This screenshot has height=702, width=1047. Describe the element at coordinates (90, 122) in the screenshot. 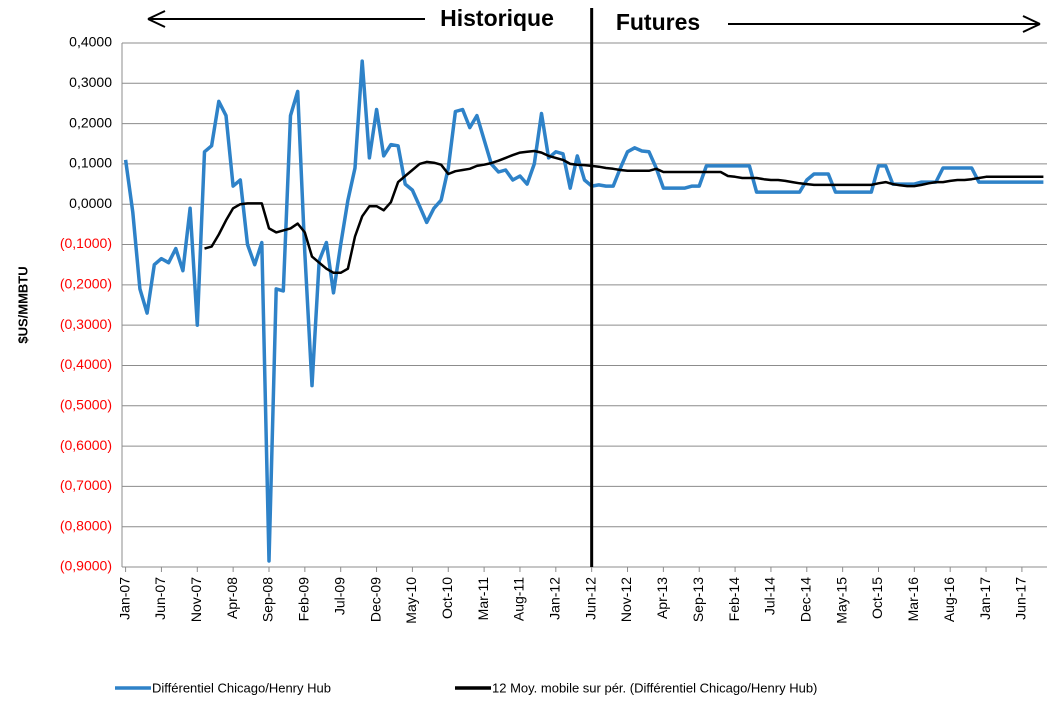

I see `y-tick-label: 0,2000` at that location.